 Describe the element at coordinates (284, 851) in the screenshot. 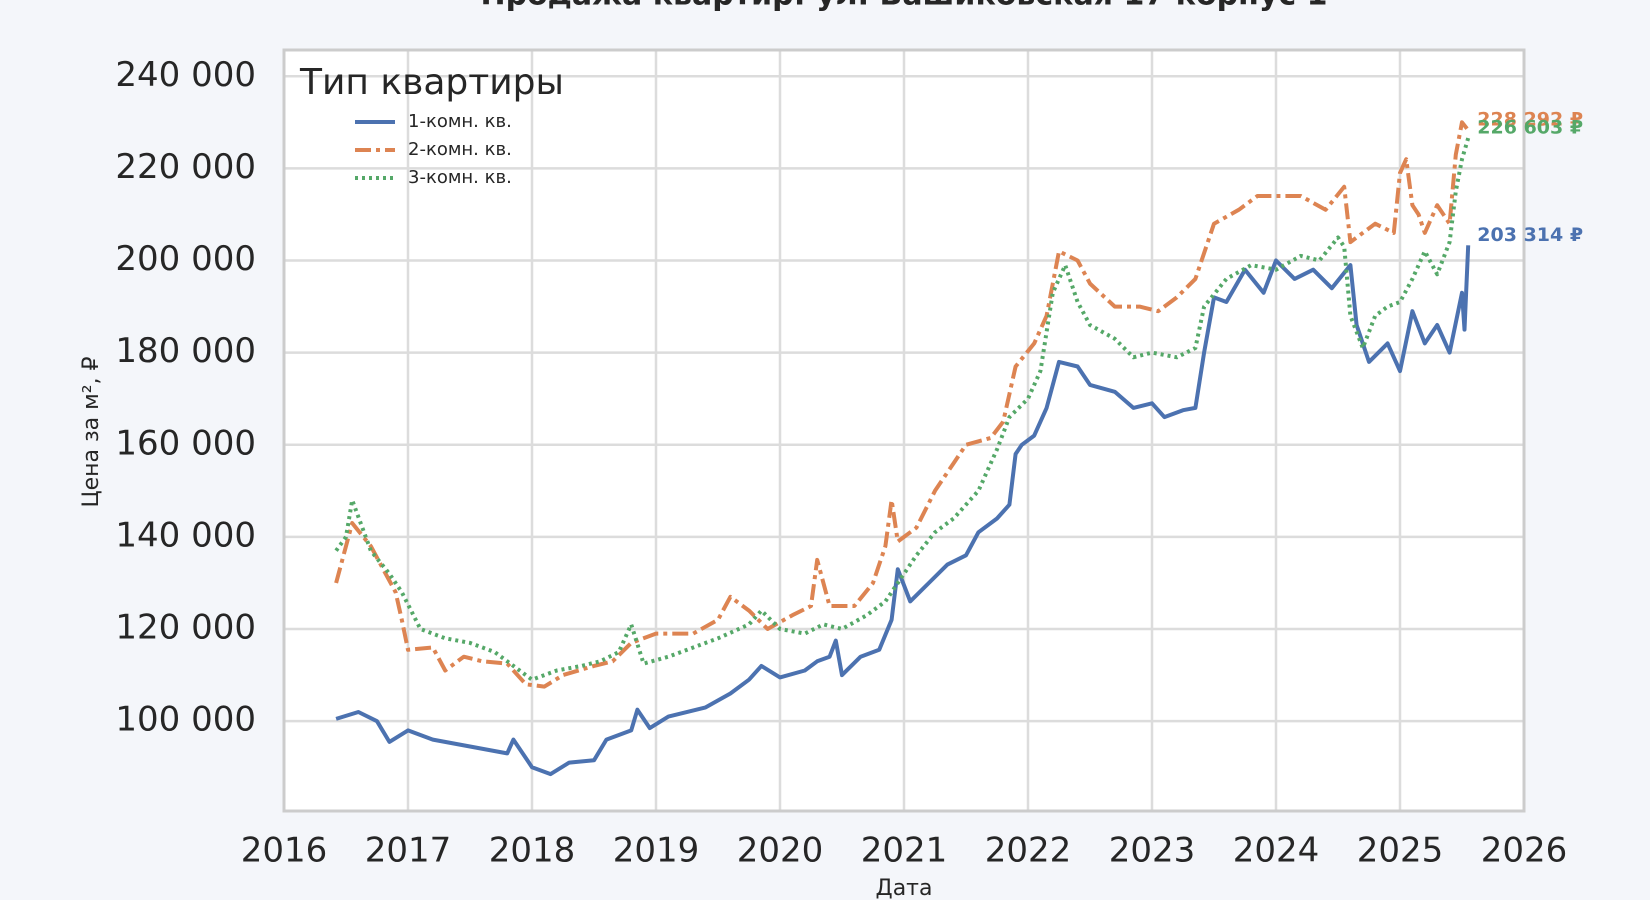

I see `x-tick-label: 2016` at that location.